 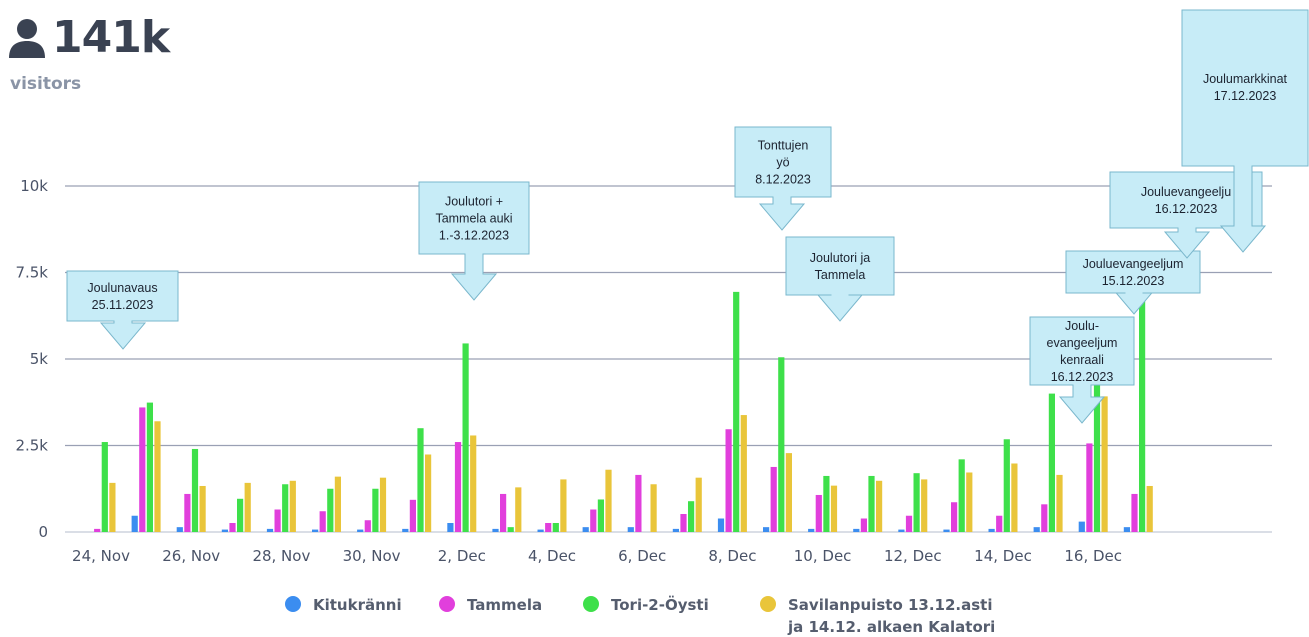 What do you see at coordinates (281, 556) in the screenshot?
I see `x-tick-label: 28, Nov` at bounding box center [281, 556].